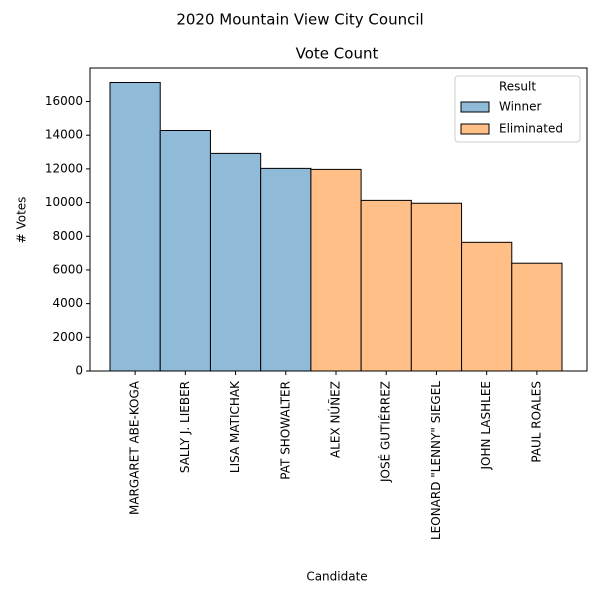  I want to click on y-tick-label: 0, so click(79, 371).